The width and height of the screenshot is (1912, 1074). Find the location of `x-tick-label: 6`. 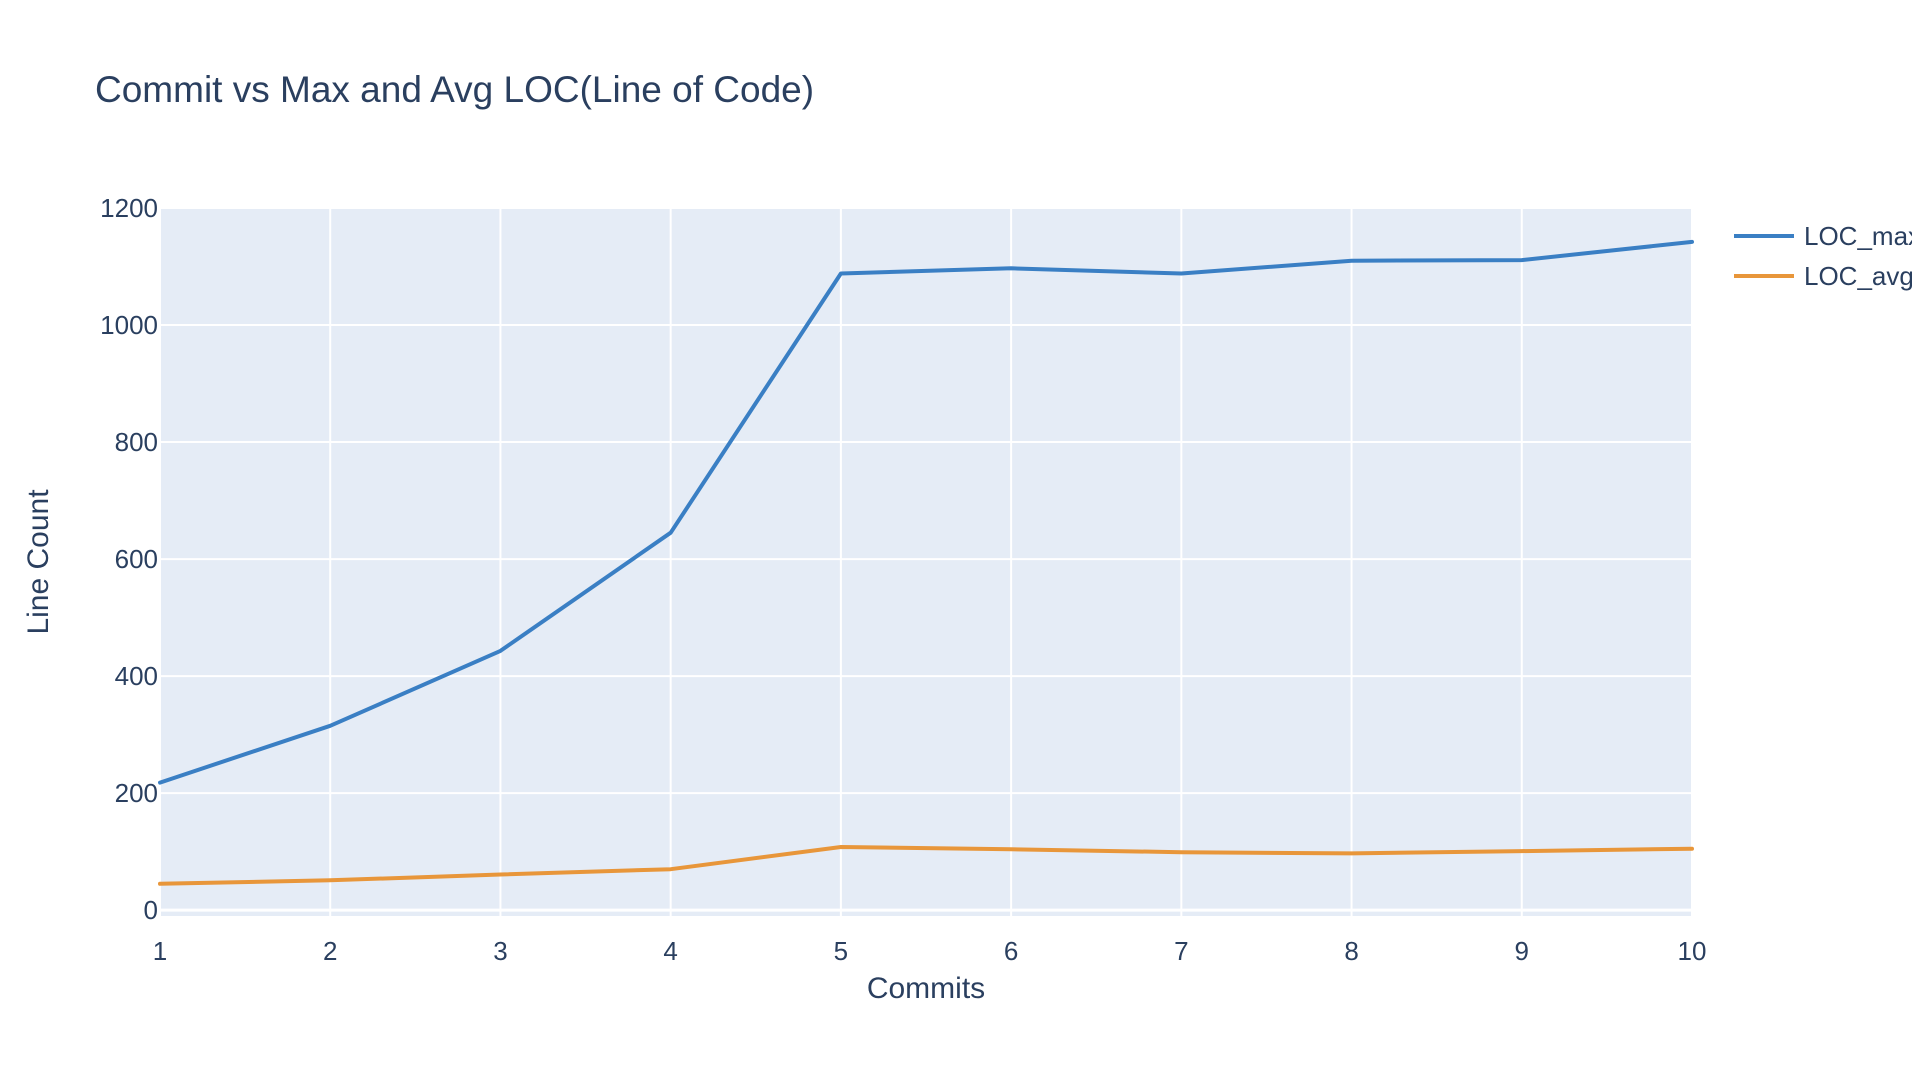

x-tick-label: 6 is located at coordinates (1011, 951).